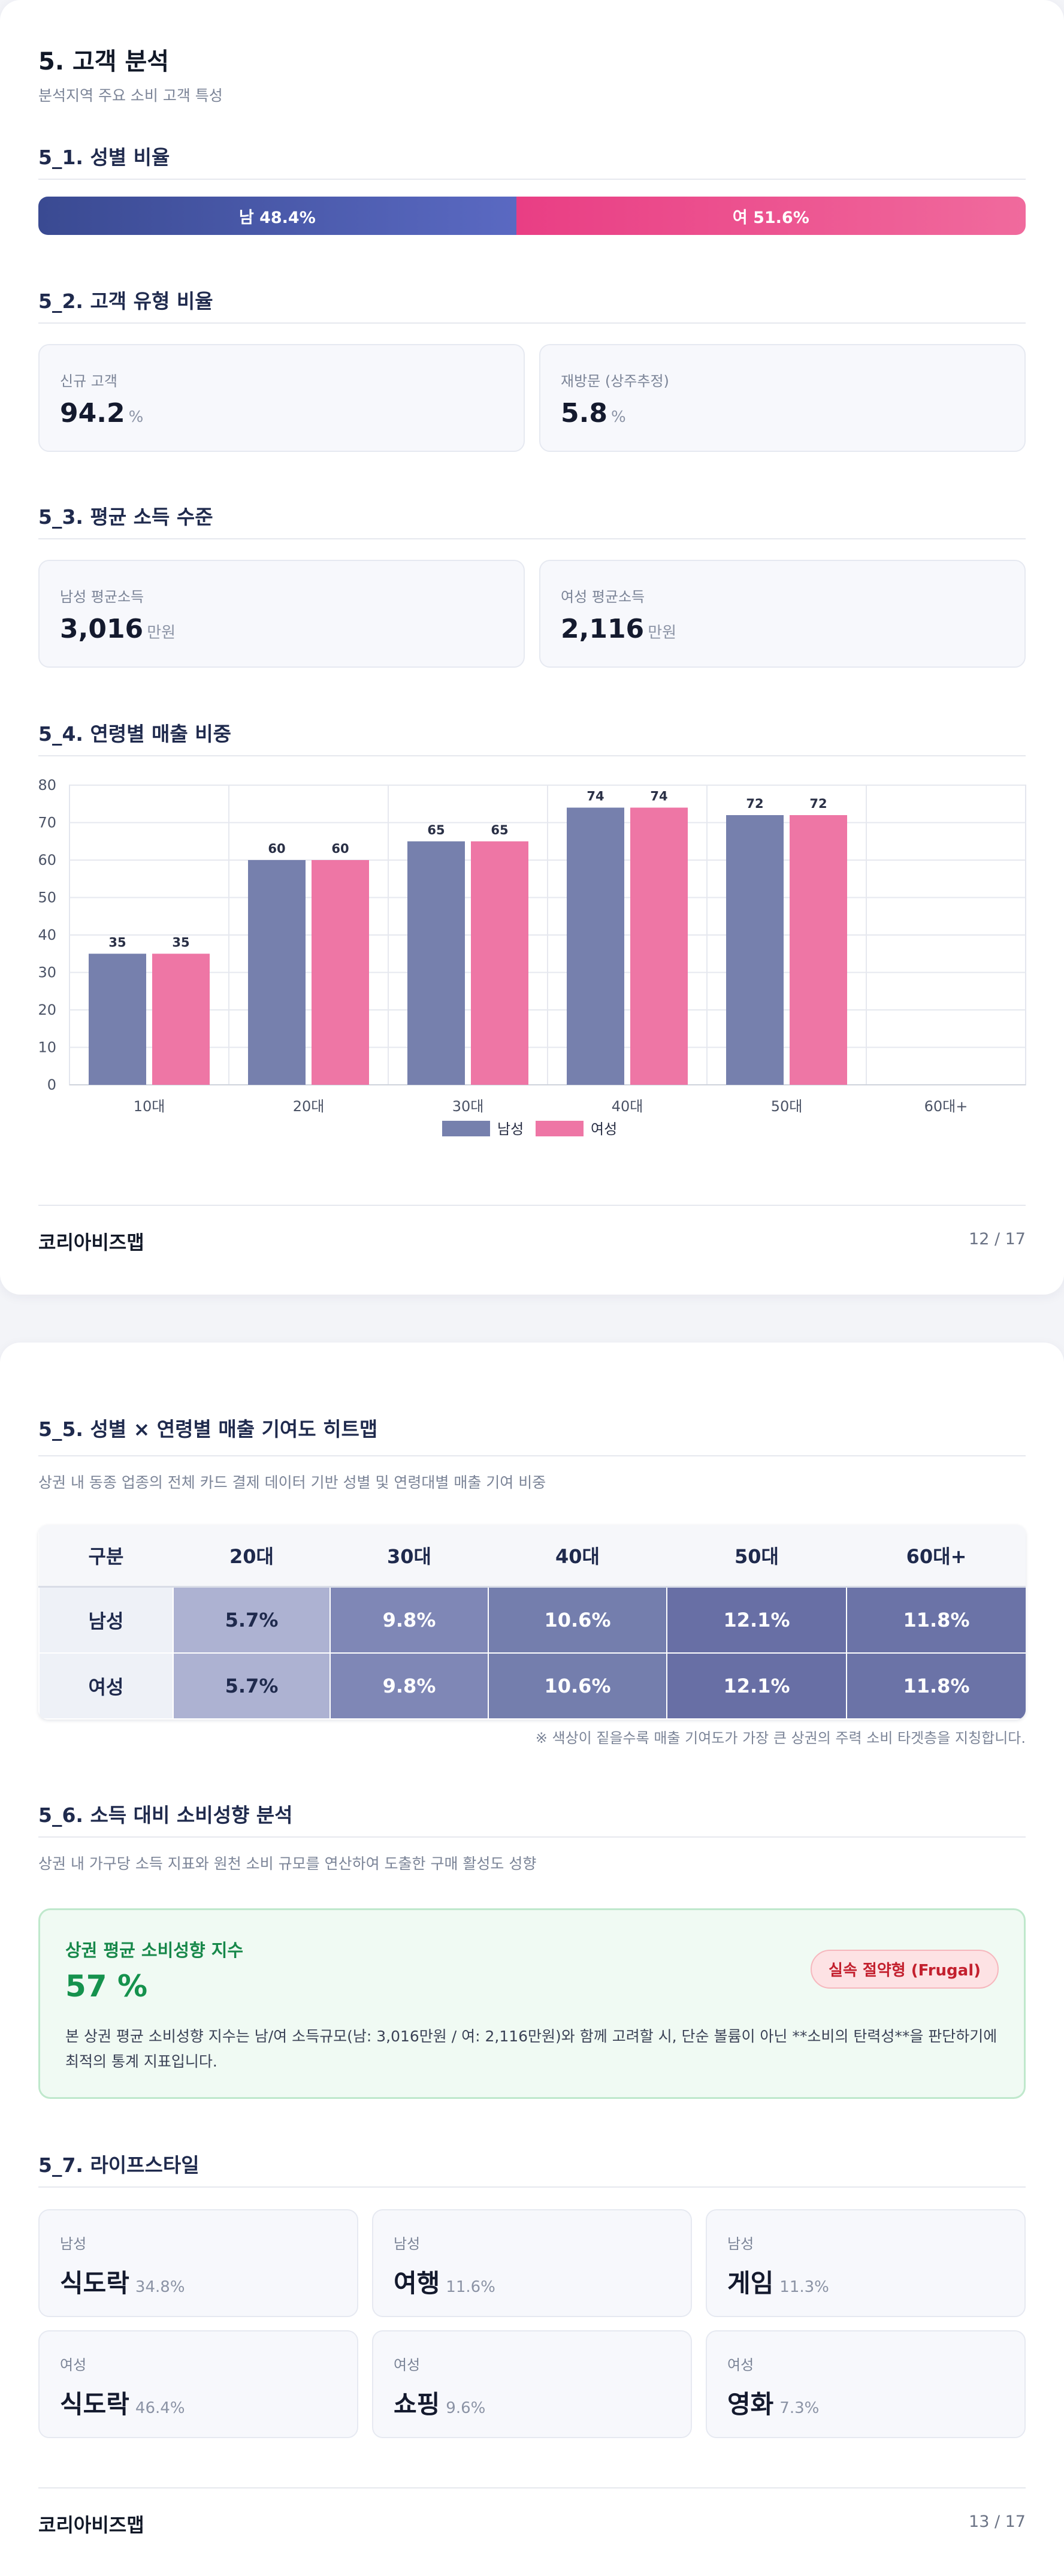 The width and height of the screenshot is (1064, 2576). What do you see at coordinates (251, 1556) in the screenshot?
I see `heatmap-col-header: 20대` at bounding box center [251, 1556].